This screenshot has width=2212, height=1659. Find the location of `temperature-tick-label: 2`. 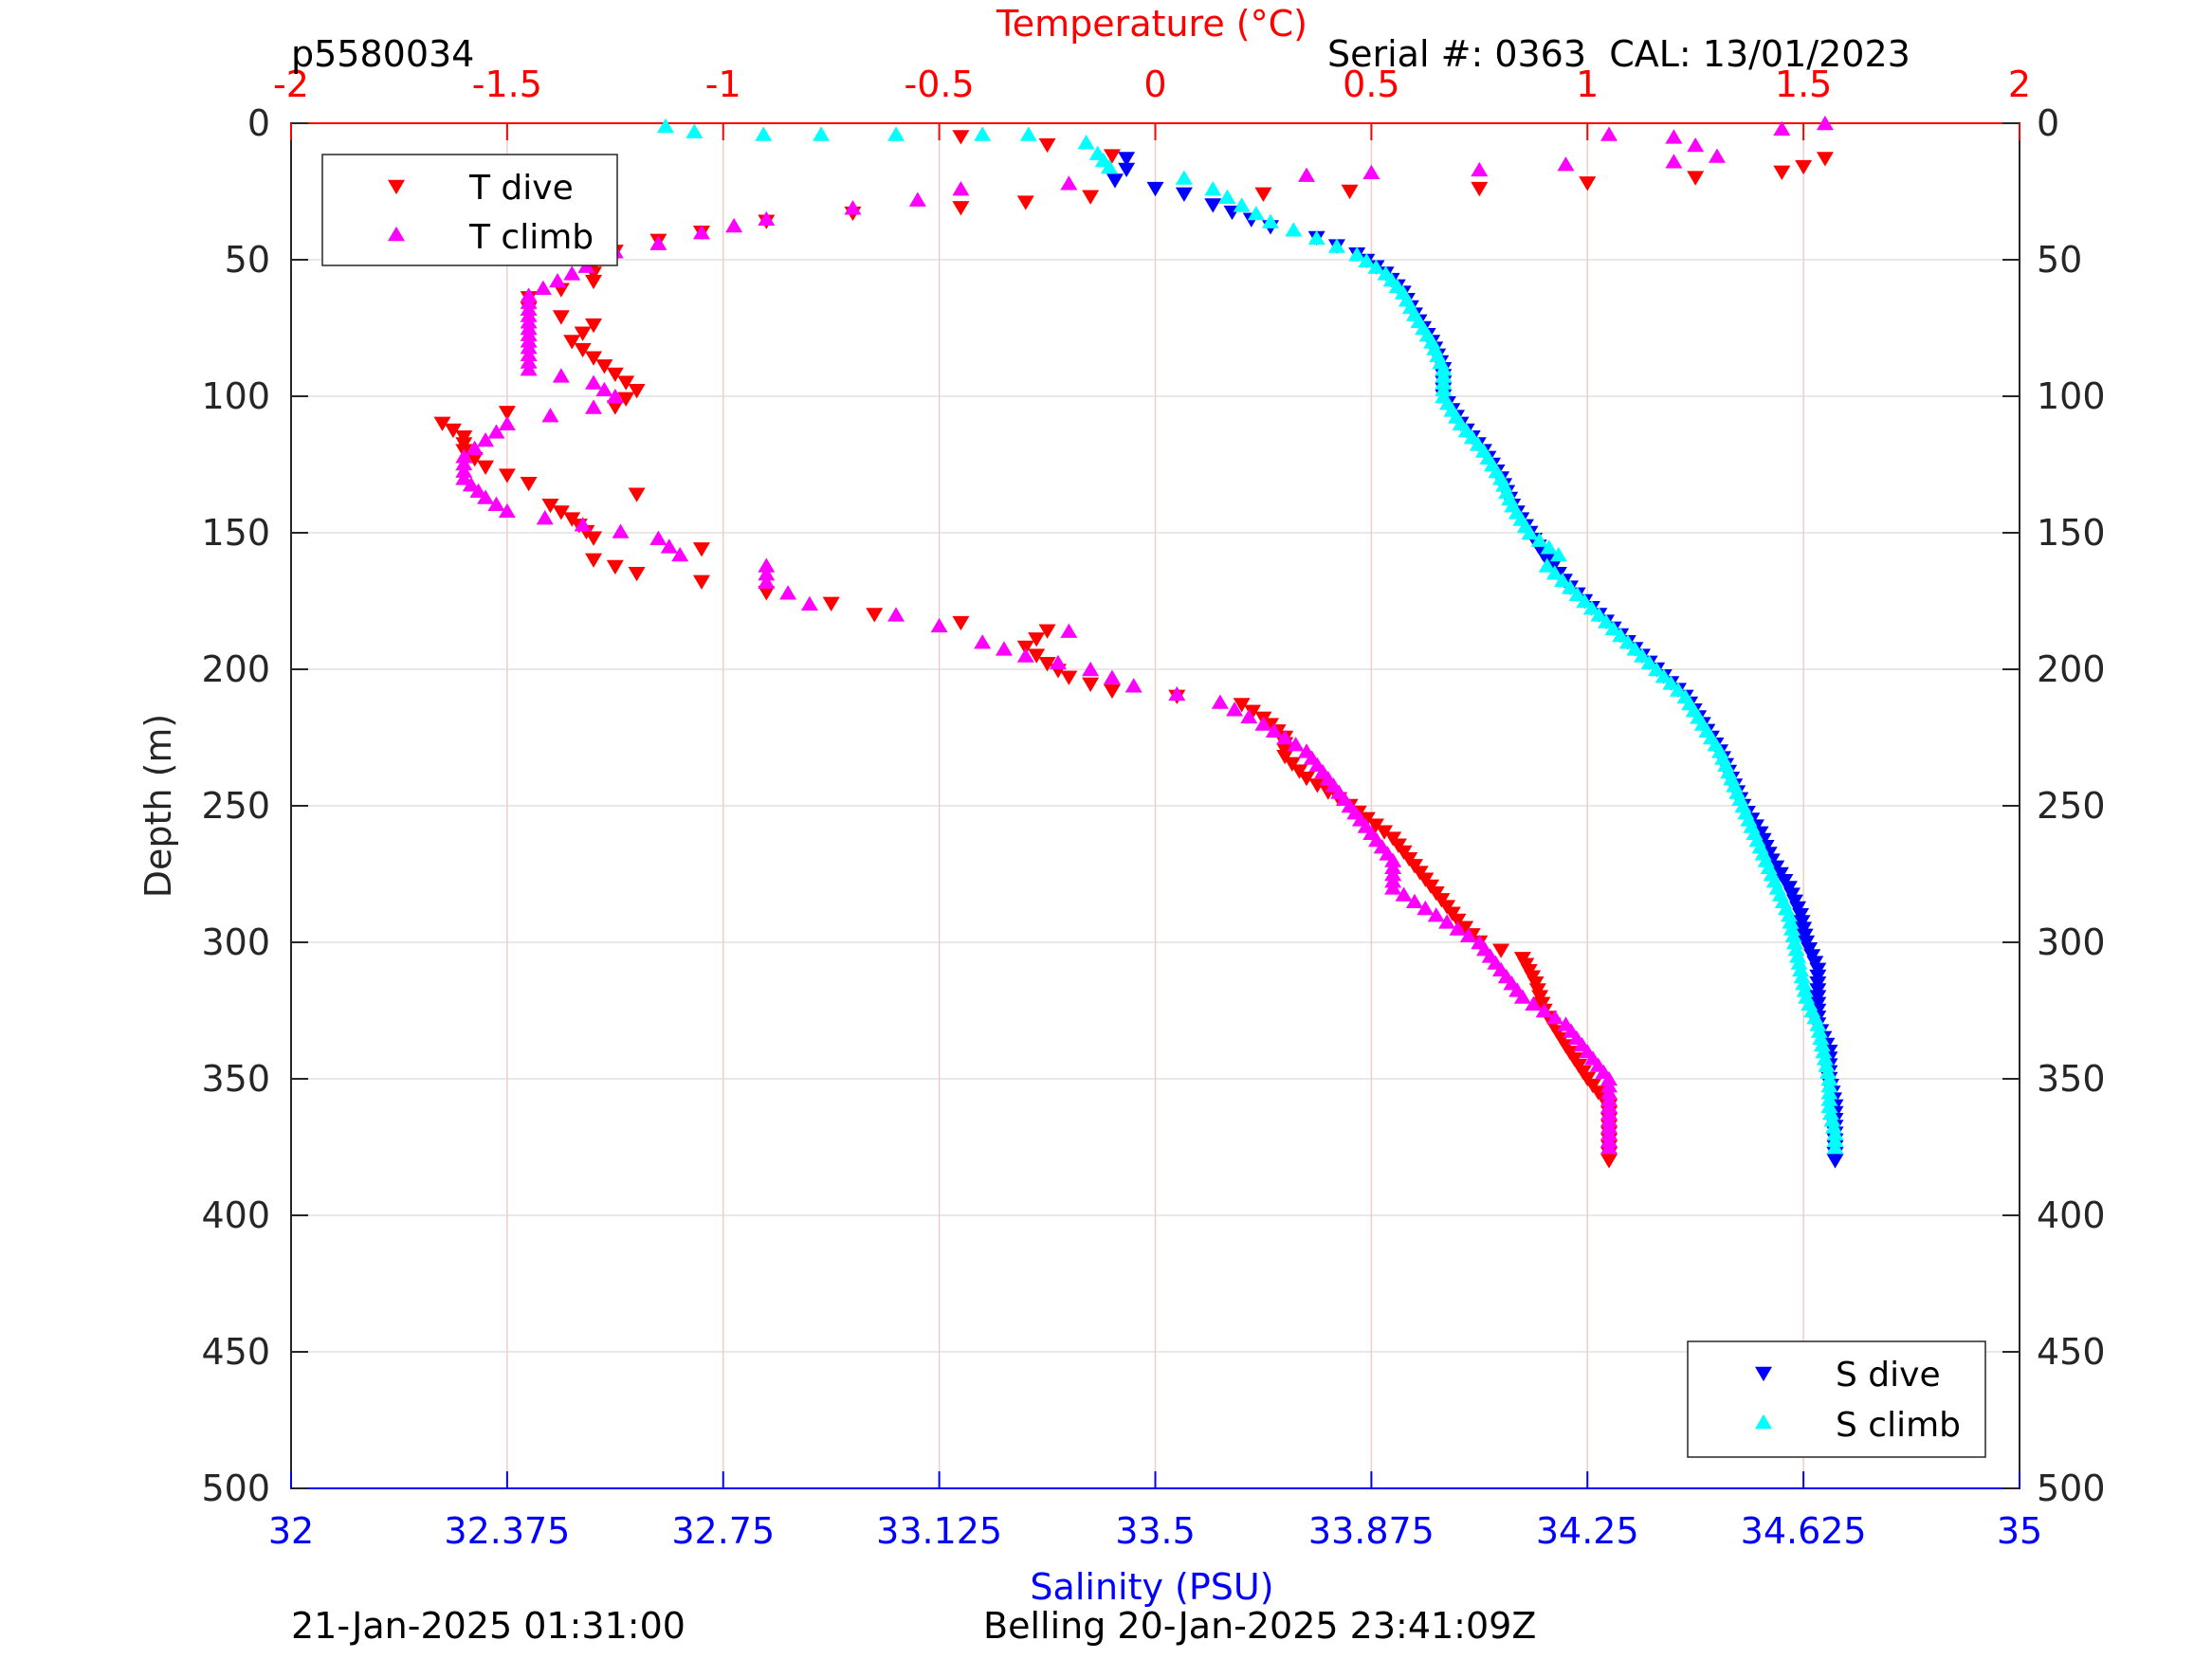

temperature-tick-label: 2 is located at coordinates (2019, 84).